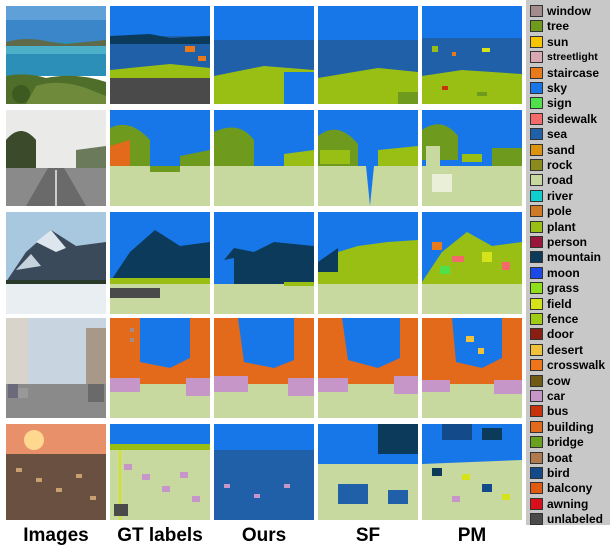 This screenshot has height=548, width=610. I want to click on column-label-ours: Ours, so click(264, 535).